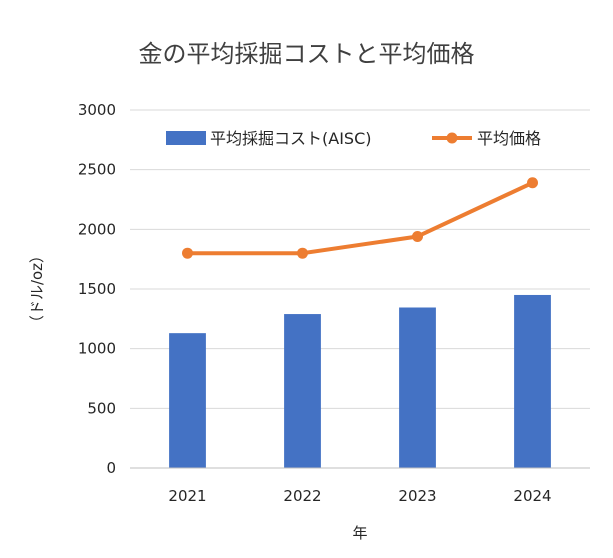 This screenshot has height=558, width=613. I want to click on price-line, so click(360, 218).